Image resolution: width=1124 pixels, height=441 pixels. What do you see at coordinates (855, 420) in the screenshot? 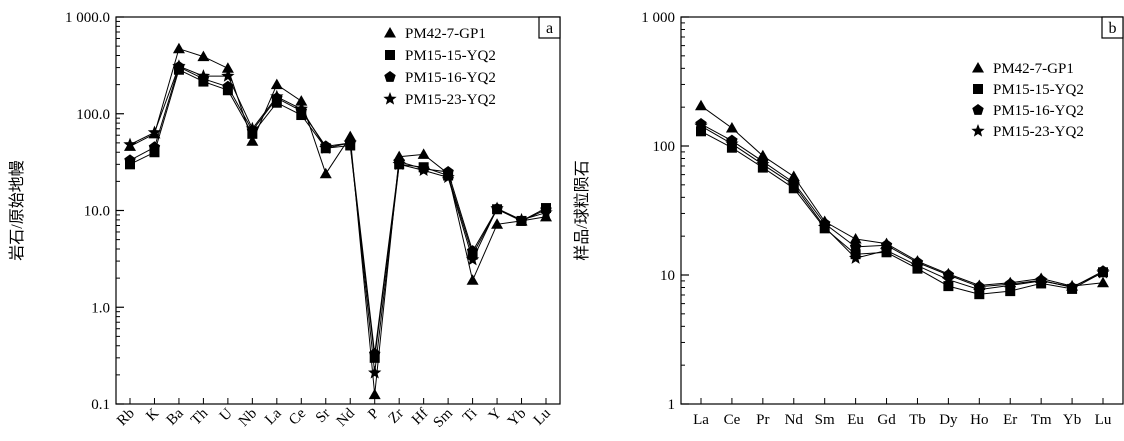
I see `x-tick-label: Eu` at bounding box center [855, 420].